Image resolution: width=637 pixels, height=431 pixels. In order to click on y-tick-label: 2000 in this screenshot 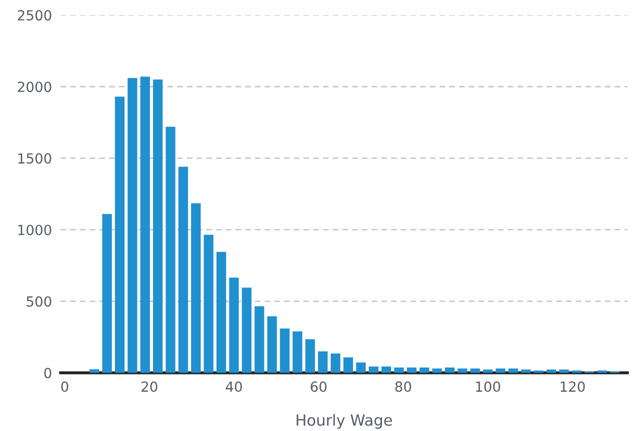, I will do `click(35, 87)`.